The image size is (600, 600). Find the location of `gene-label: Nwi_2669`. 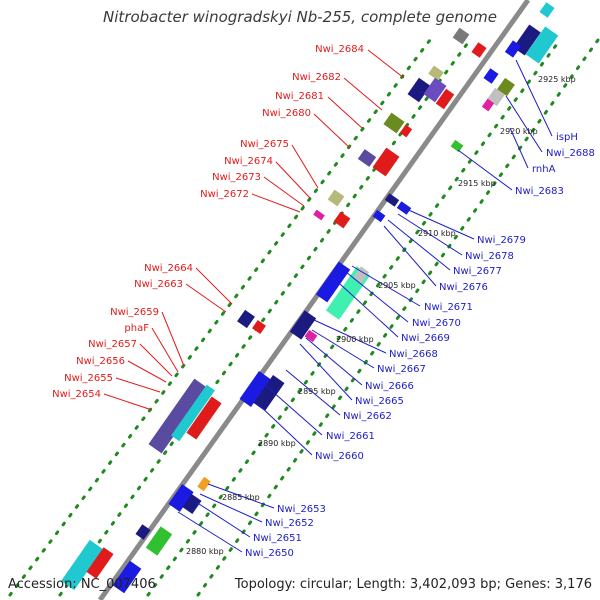

gene-label: Nwi_2669 is located at coordinates (425, 338).